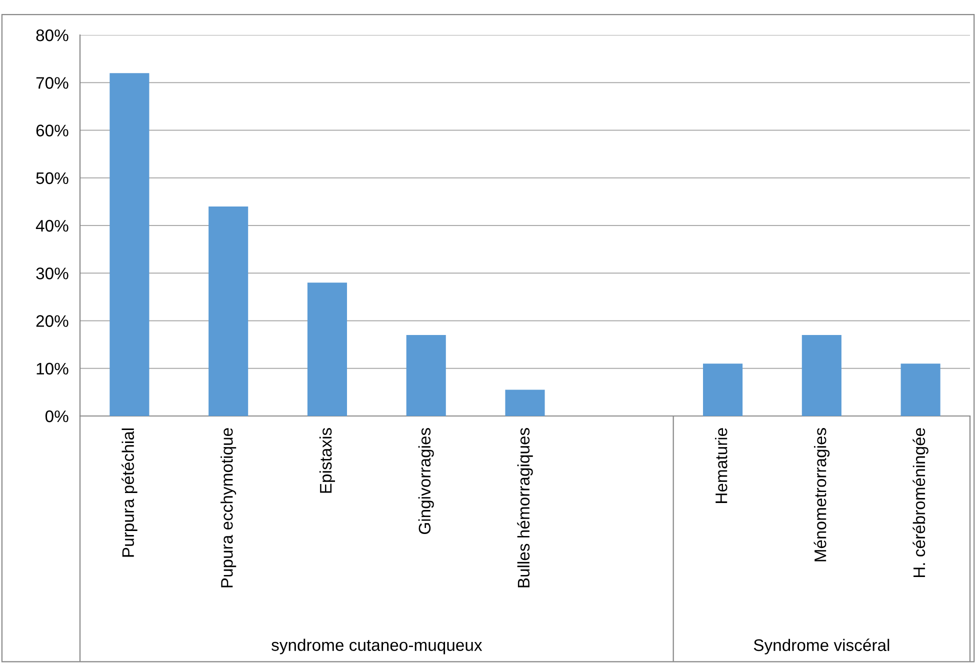 The height and width of the screenshot is (663, 978). What do you see at coordinates (52, 368) in the screenshot?
I see `y-tick-label: 10%` at bounding box center [52, 368].